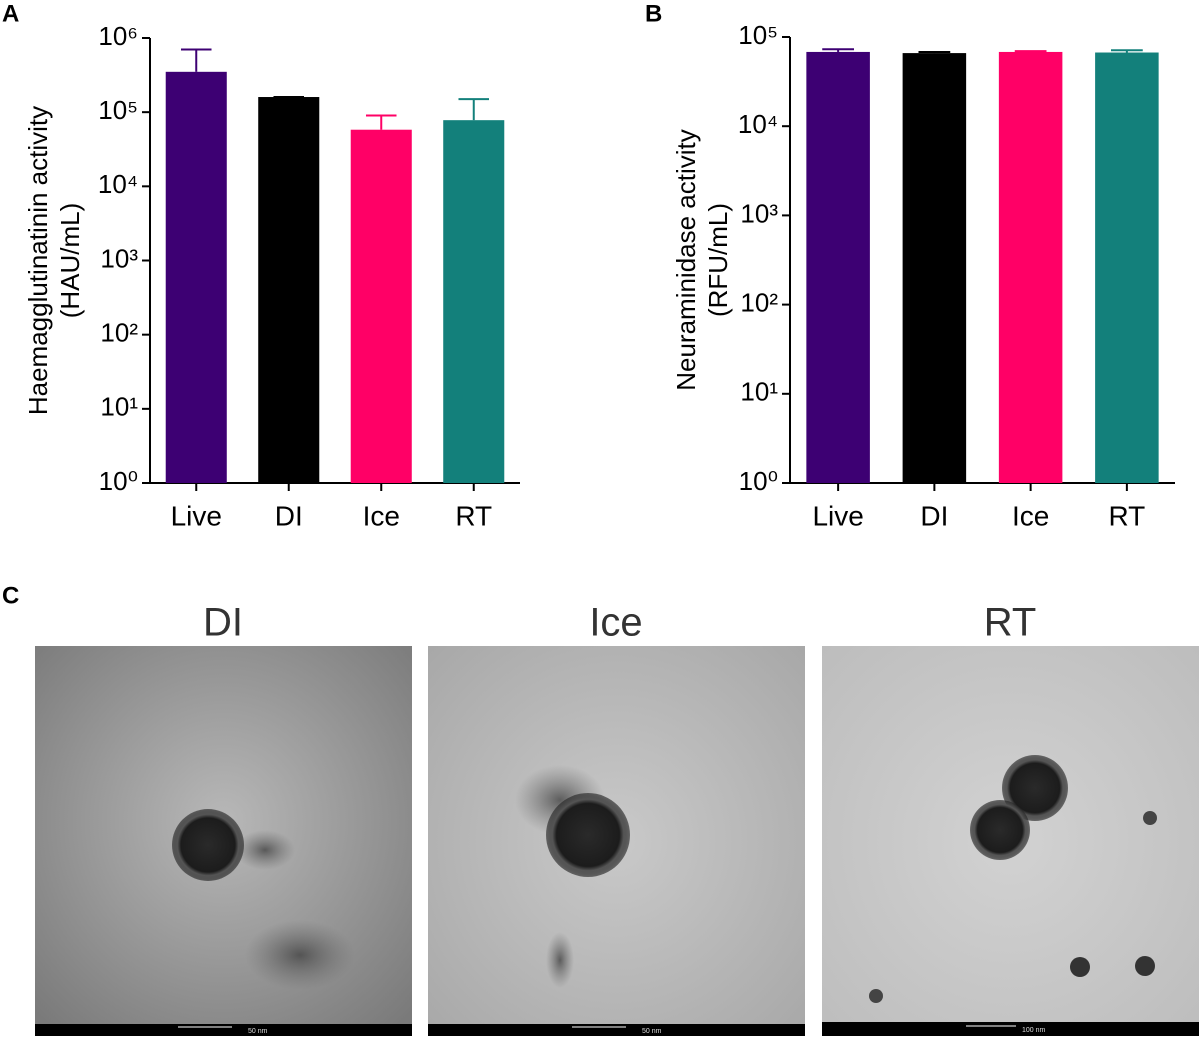  Describe the element at coordinates (615, 623) in the screenshot. I see `micrograph-title: Ice` at that location.